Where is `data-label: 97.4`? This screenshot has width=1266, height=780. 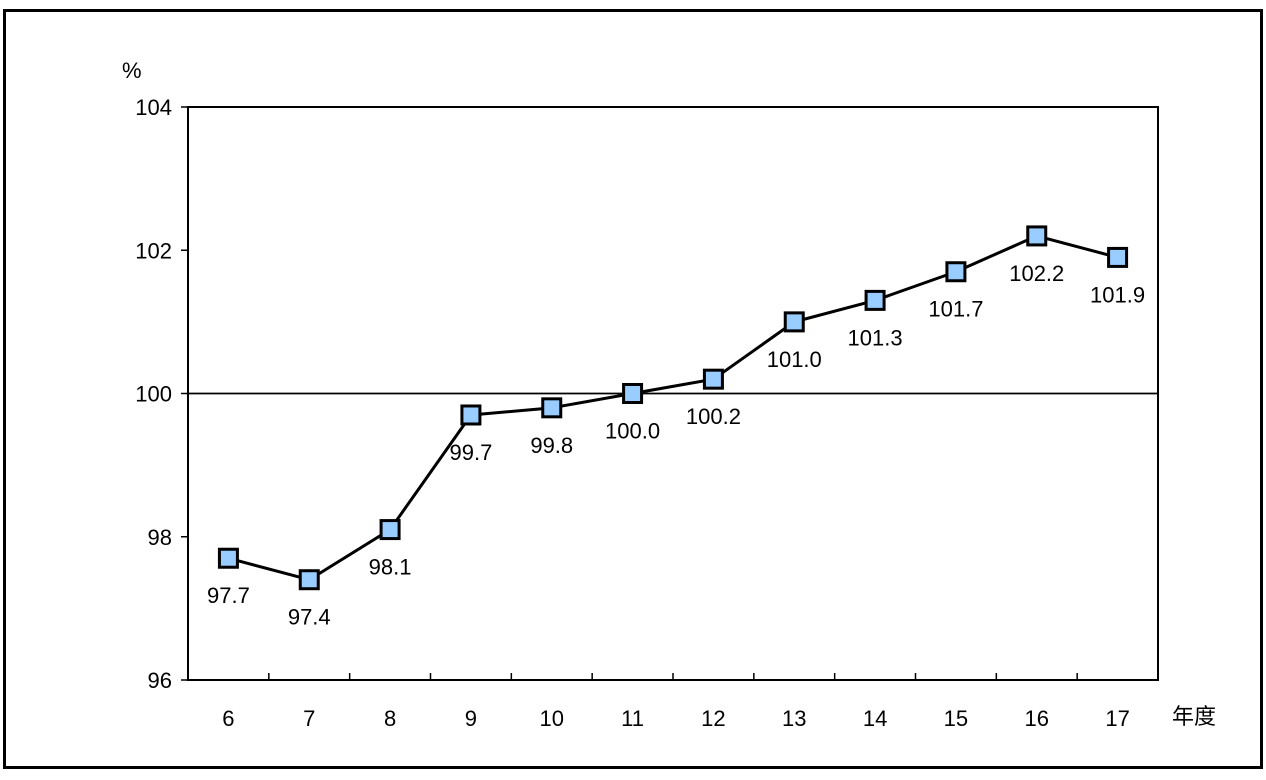
data-label: 97.4 is located at coordinates (309, 617).